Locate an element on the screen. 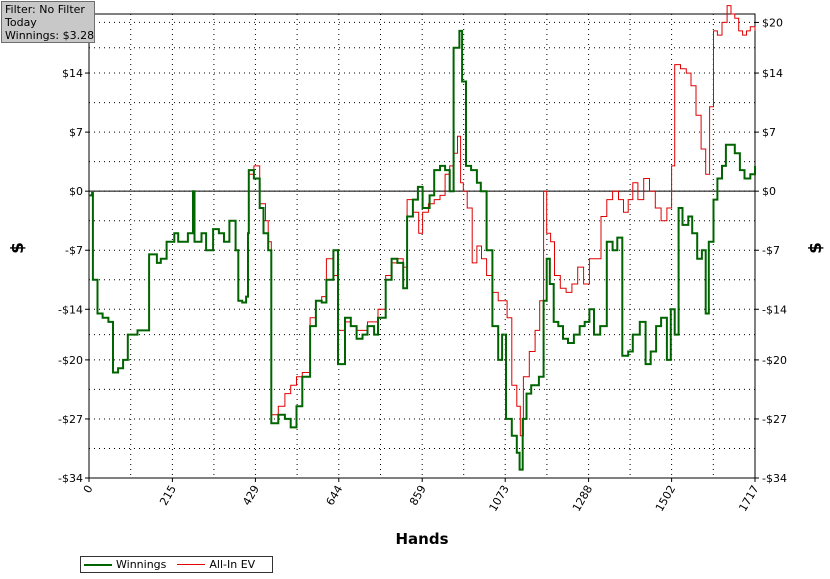 The height and width of the screenshot is (579, 830). x-tick-label: 1717 is located at coordinates (748, 498).